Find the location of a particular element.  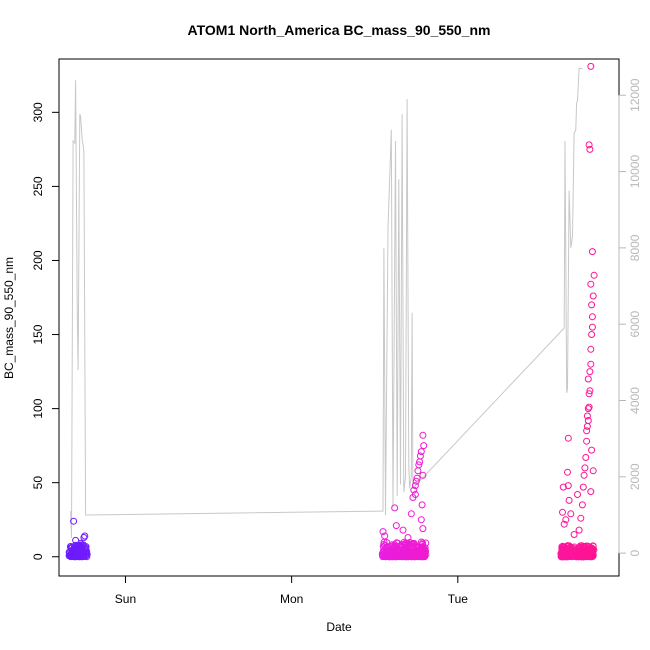

chart-title: ATOM1 North_America BC_mass_90_550_nm is located at coordinates (339, 30).